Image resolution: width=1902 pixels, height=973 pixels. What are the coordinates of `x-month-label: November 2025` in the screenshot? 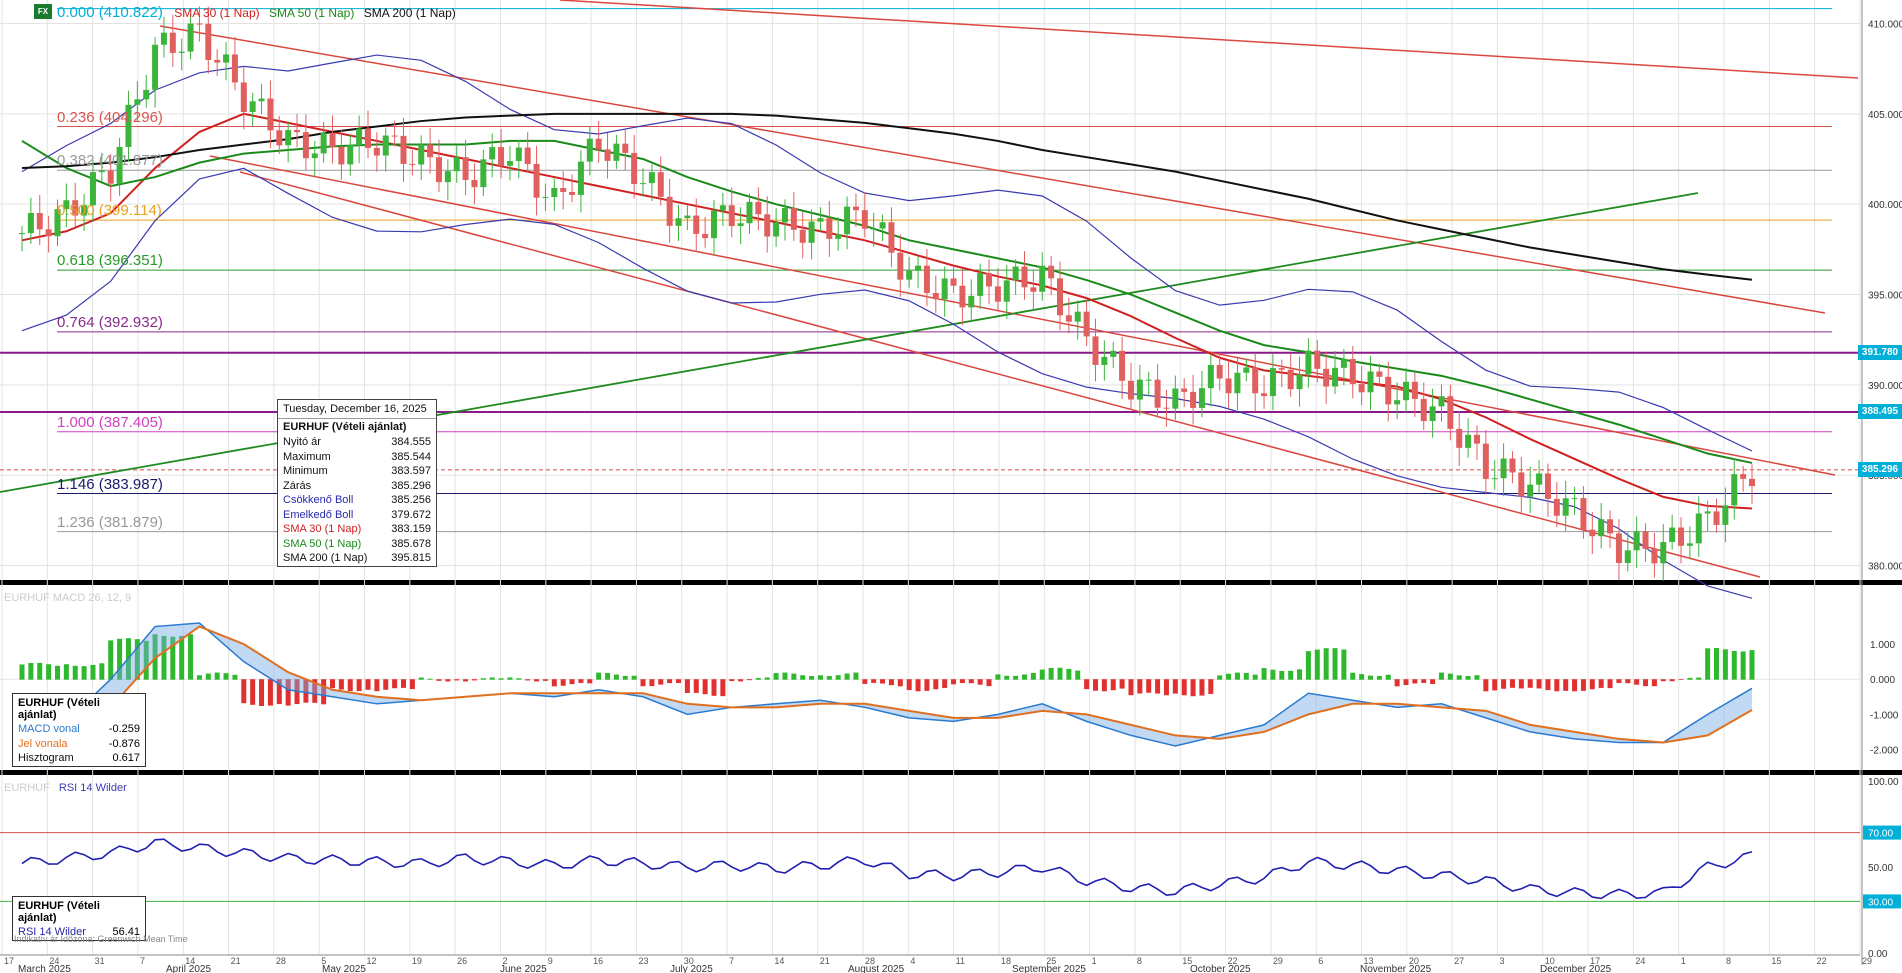 It's located at (1396, 968).